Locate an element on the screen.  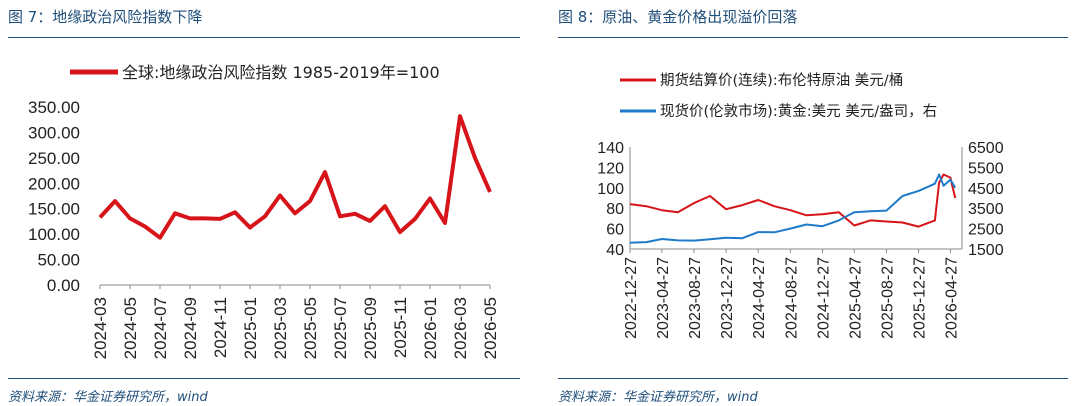
y-tick-label: 350.00 is located at coordinates (54, 107).